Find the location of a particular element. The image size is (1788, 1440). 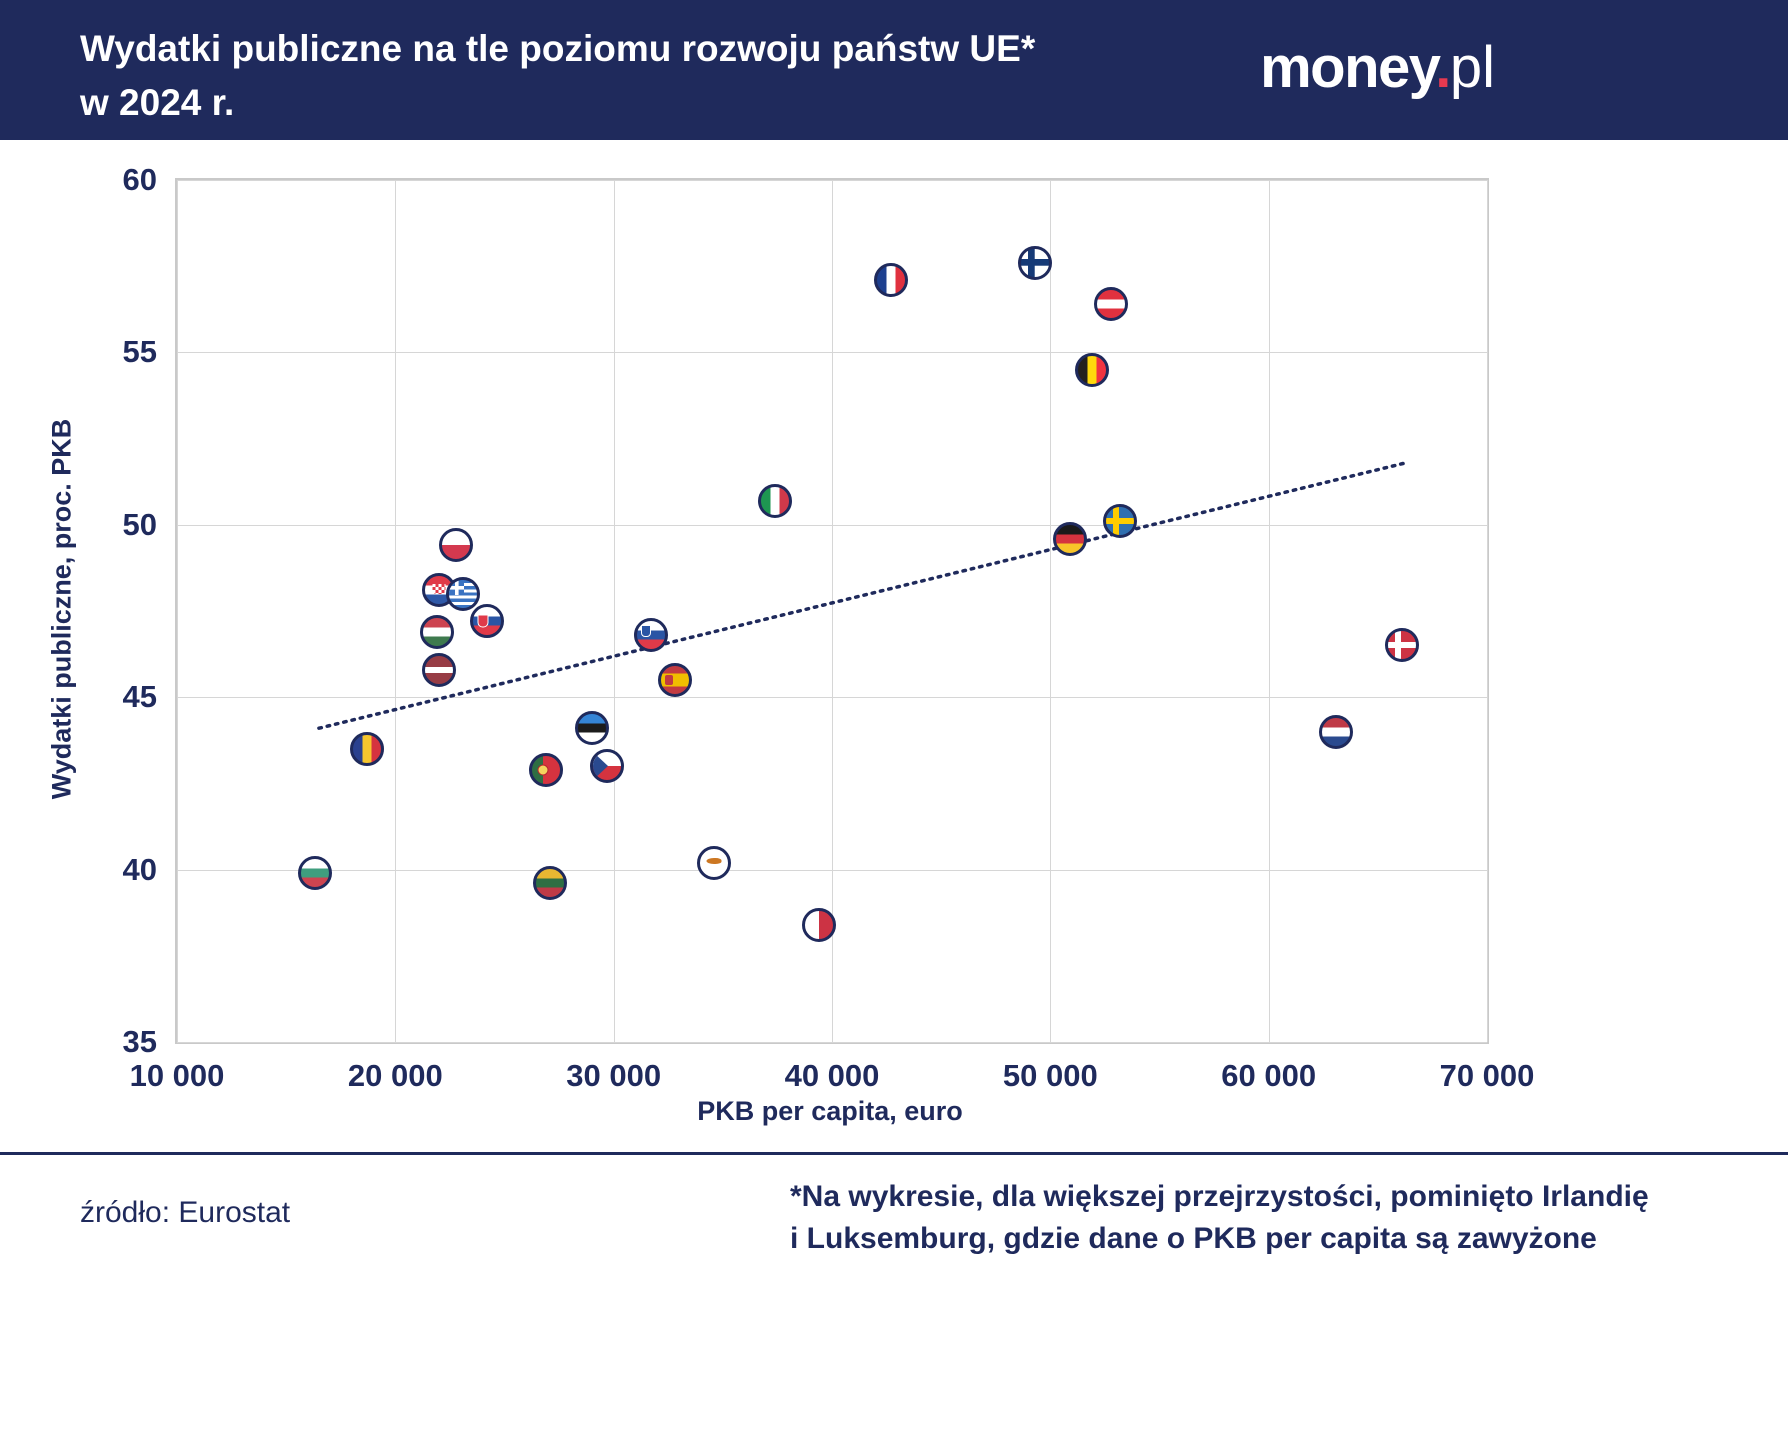

point-gr-flag-icon is located at coordinates (463, 593).